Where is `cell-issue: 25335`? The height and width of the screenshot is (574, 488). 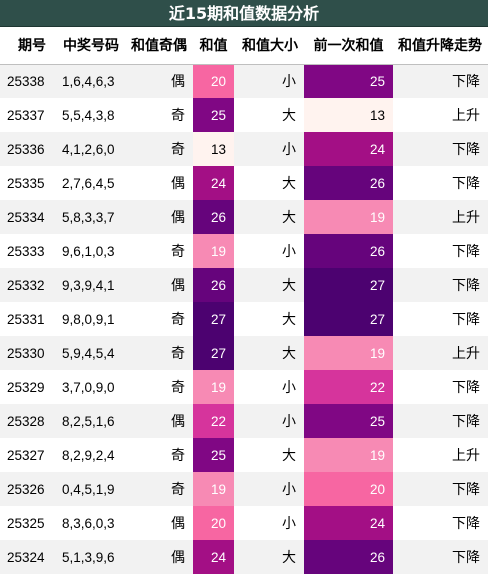 cell-issue: 25335 is located at coordinates (27, 183).